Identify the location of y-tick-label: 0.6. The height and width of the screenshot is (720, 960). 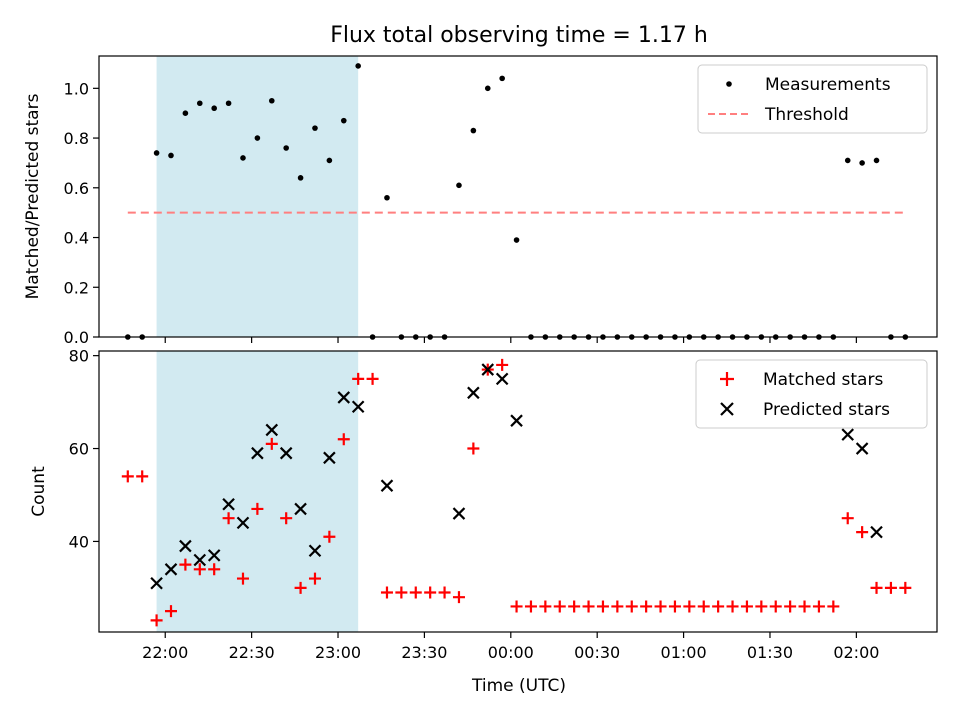
(76, 188).